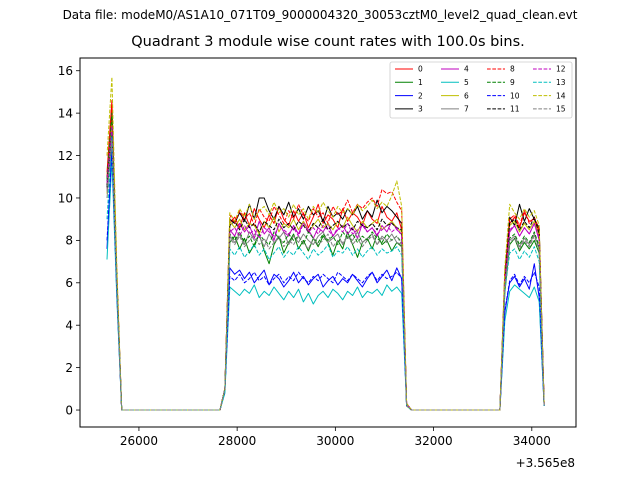 The width and height of the screenshot is (640, 480). What do you see at coordinates (512, 82) in the screenshot?
I see `legend-label-9: 9` at bounding box center [512, 82].